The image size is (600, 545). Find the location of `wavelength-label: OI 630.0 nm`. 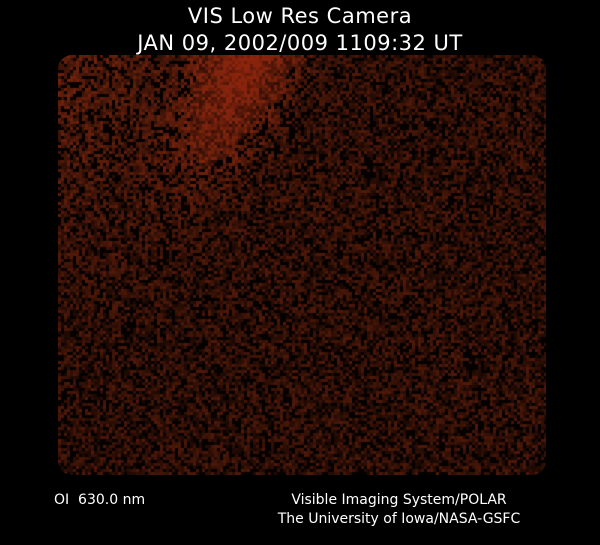

wavelength-label: OI 630.0 nm is located at coordinates (100, 500).